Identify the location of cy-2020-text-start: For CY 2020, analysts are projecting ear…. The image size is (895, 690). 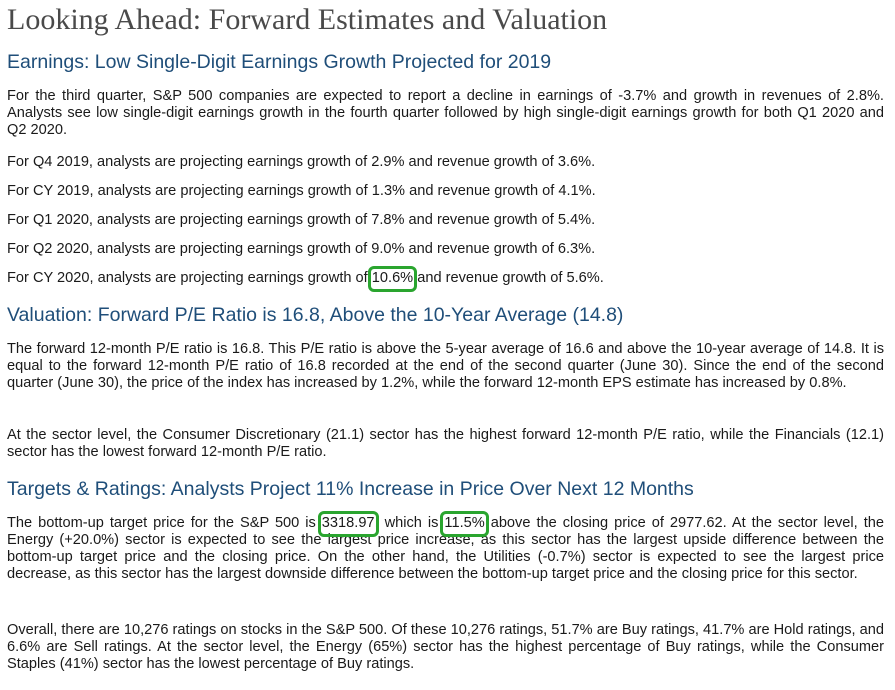
(189, 278).